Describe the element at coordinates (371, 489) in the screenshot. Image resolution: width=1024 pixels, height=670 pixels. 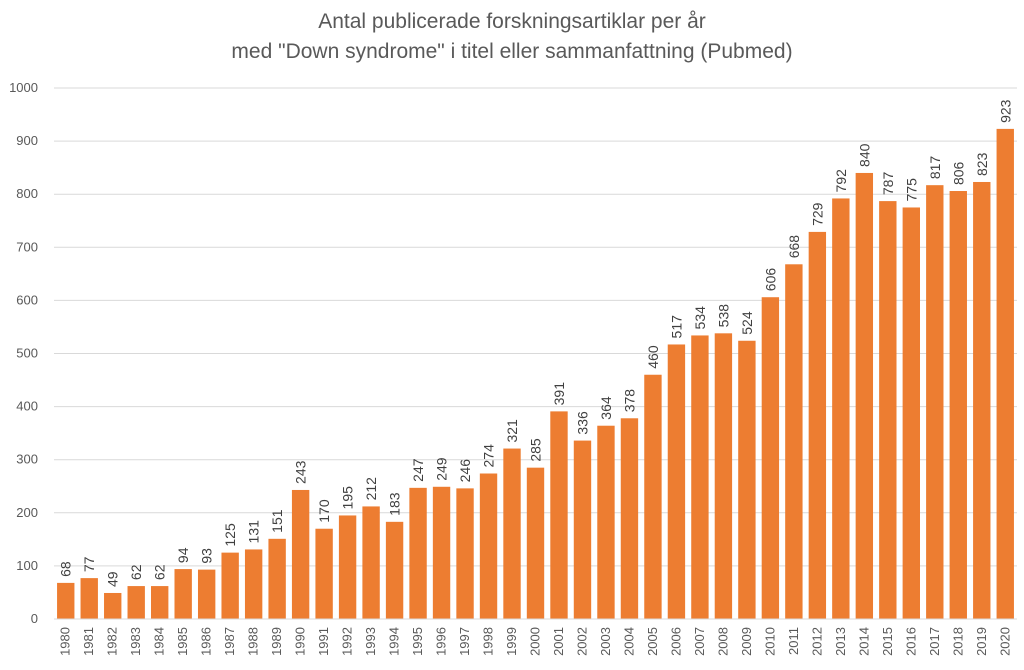
I see `data-label: 212` at that location.